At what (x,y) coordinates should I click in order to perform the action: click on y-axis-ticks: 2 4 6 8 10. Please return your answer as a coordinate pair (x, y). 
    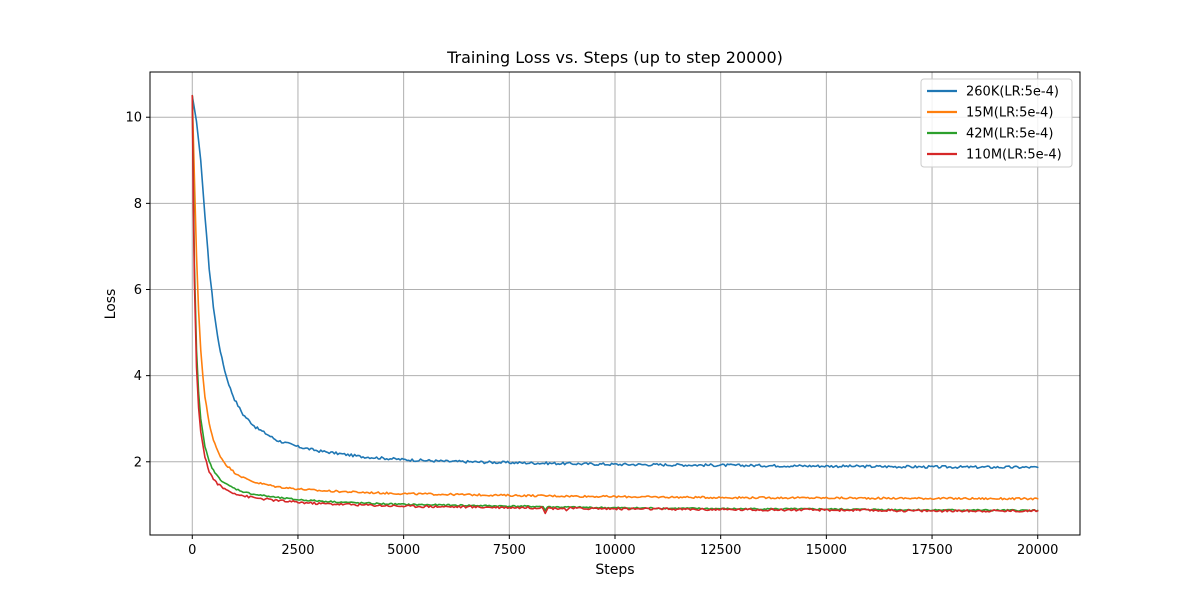
    Looking at the image, I should click on (137, 290).